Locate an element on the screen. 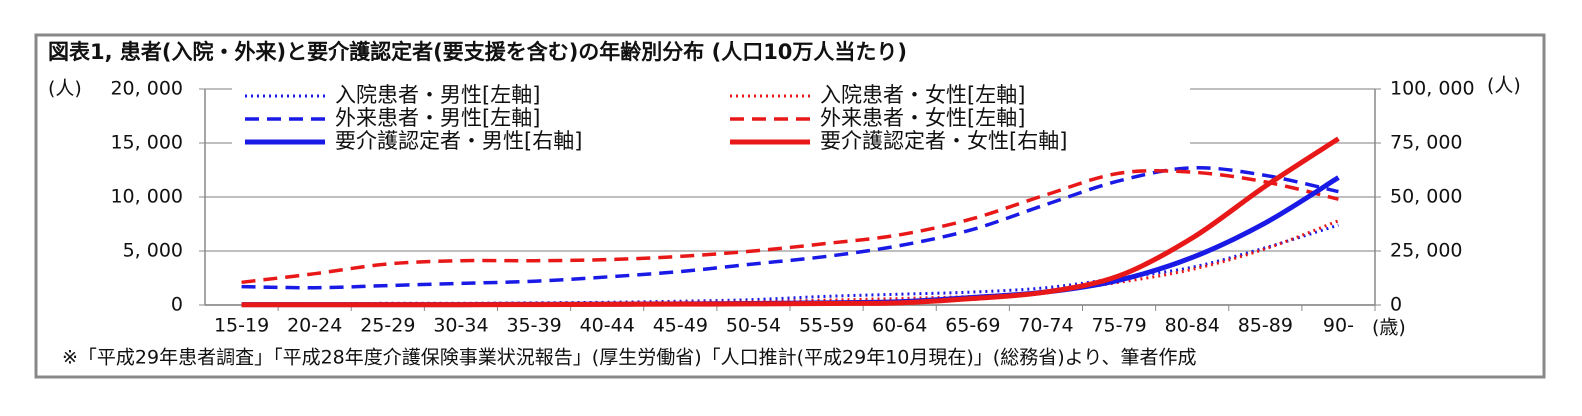 This screenshot has height=416, width=1582. x-axis-unit: (歳) is located at coordinates (1389, 328).